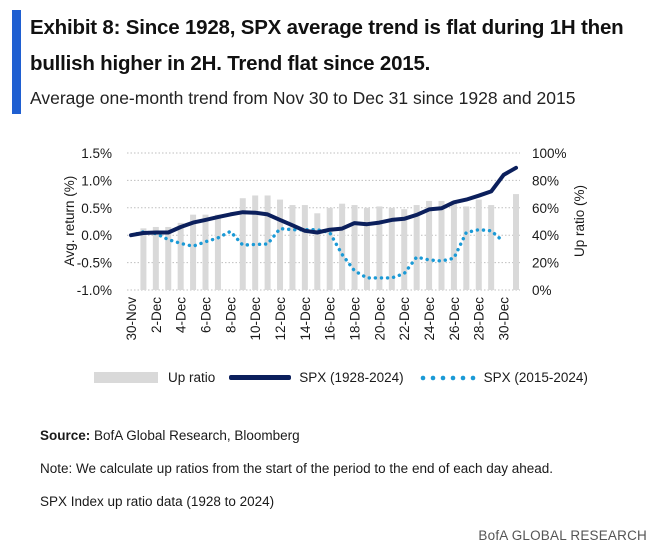 The height and width of the screenshot is (551, 661). I want to click on legend-dotted-line-swatch, so click(446, 377).